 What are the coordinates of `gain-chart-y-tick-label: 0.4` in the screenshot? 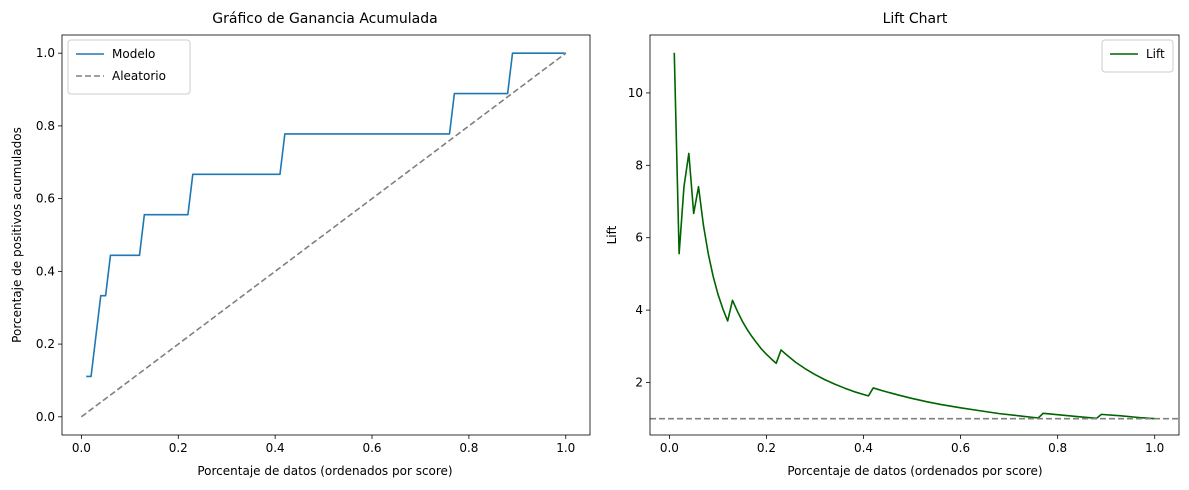 It's located at (45, 271).